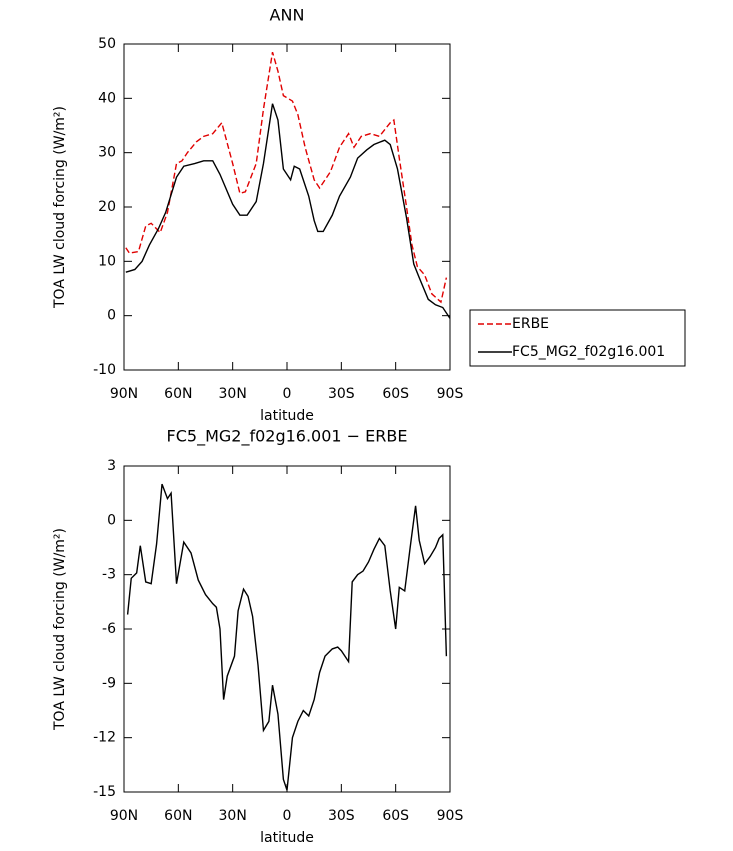  Describe the element at coordinates (107, 207) in the screenshot. I see `y-tick-label: 20` at that location.